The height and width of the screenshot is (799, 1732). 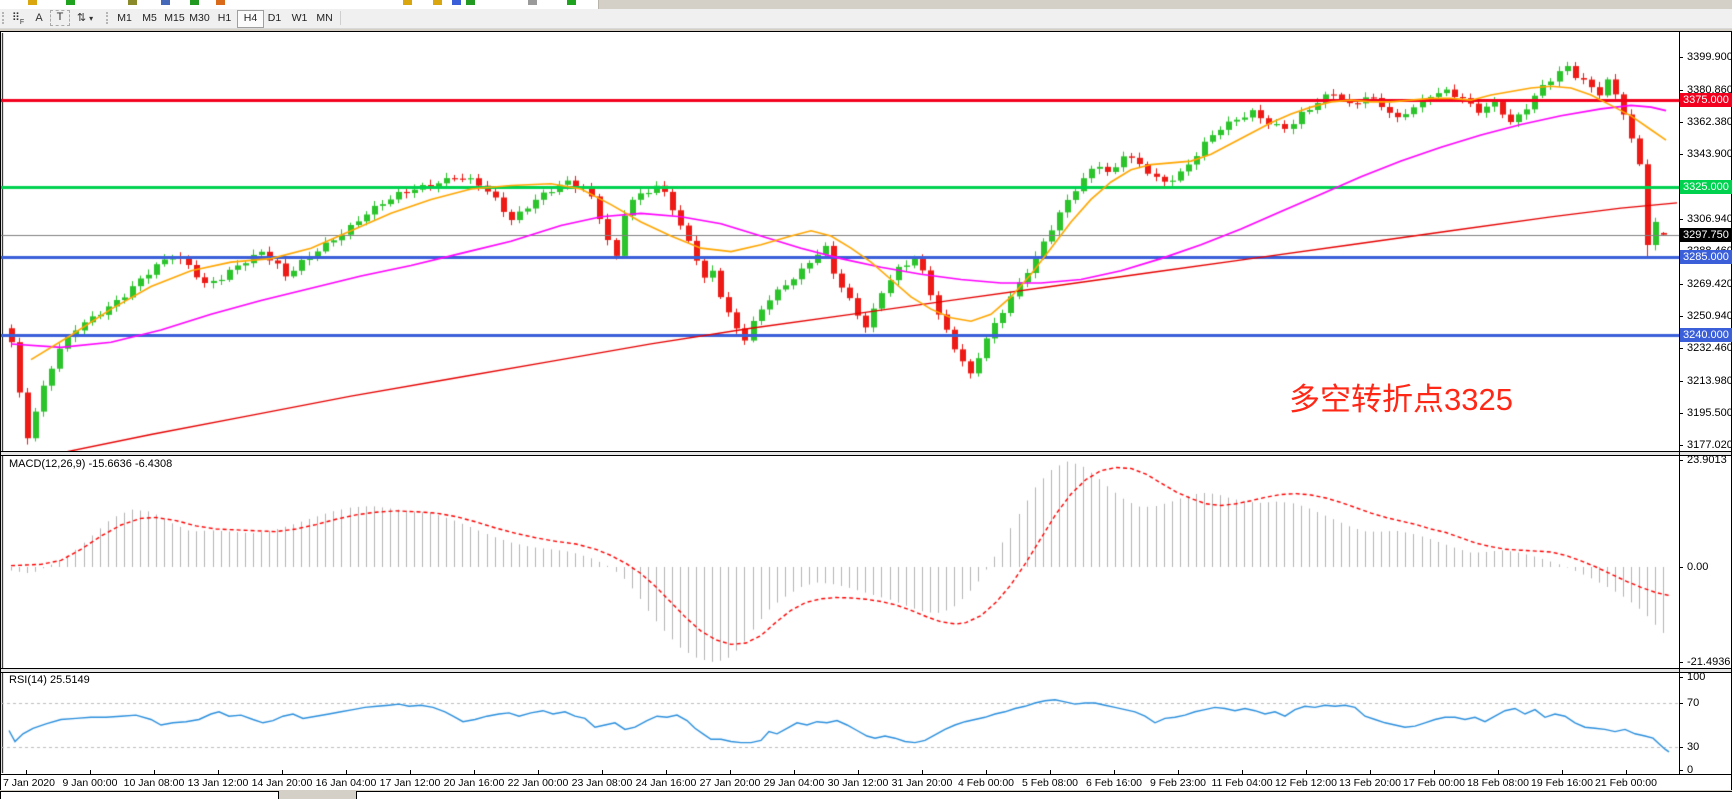 I want to click on time-tick-label: 30 Jan 12:00, so click(x=858, y=783).